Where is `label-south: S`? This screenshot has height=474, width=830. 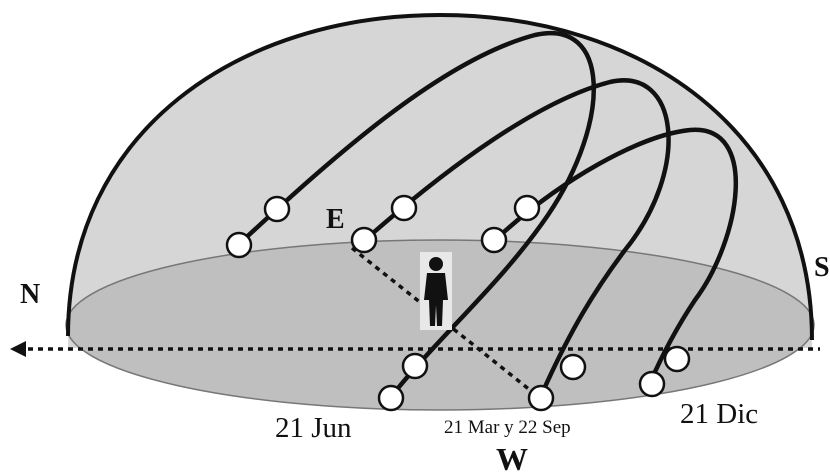
label-south: S is located at coordinates (822, 267).